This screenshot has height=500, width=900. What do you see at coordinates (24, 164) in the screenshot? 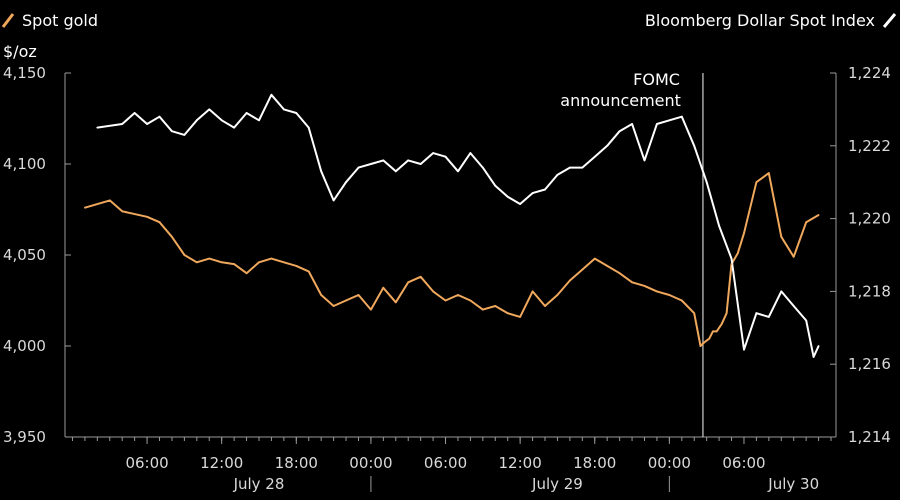
I see `left-axis-tick-label: 4,100` at bounding box center [24, 164].